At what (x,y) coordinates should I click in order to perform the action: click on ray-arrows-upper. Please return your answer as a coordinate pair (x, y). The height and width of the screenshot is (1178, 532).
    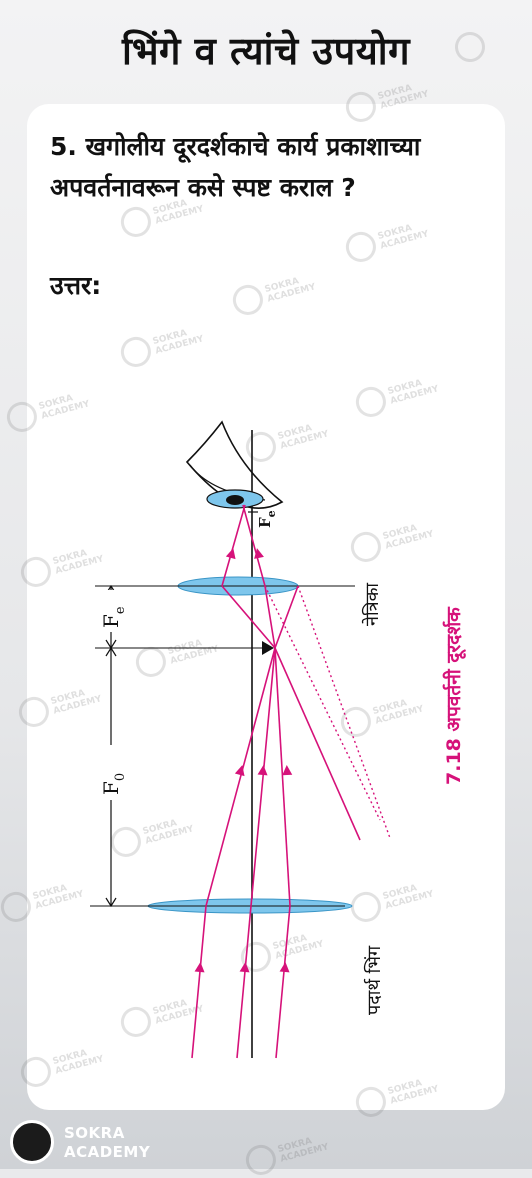
    Looking at the image, I should click on (244, 554).